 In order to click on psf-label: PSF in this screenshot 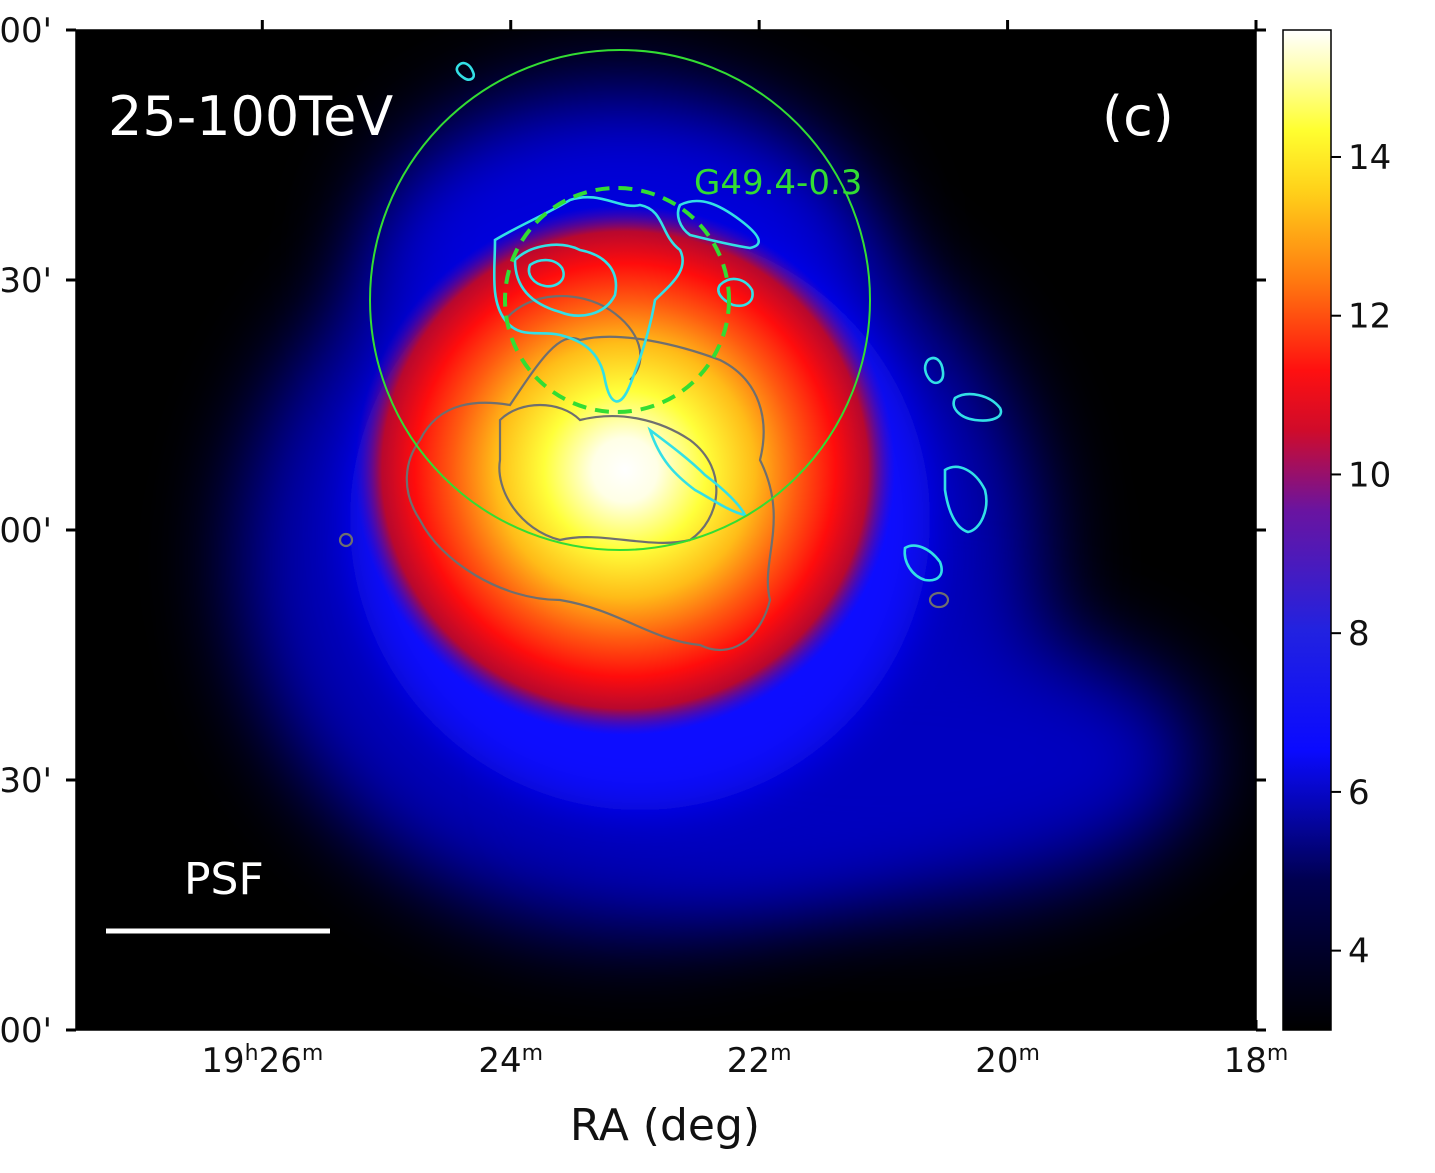, I will do `click(224, 879)`.